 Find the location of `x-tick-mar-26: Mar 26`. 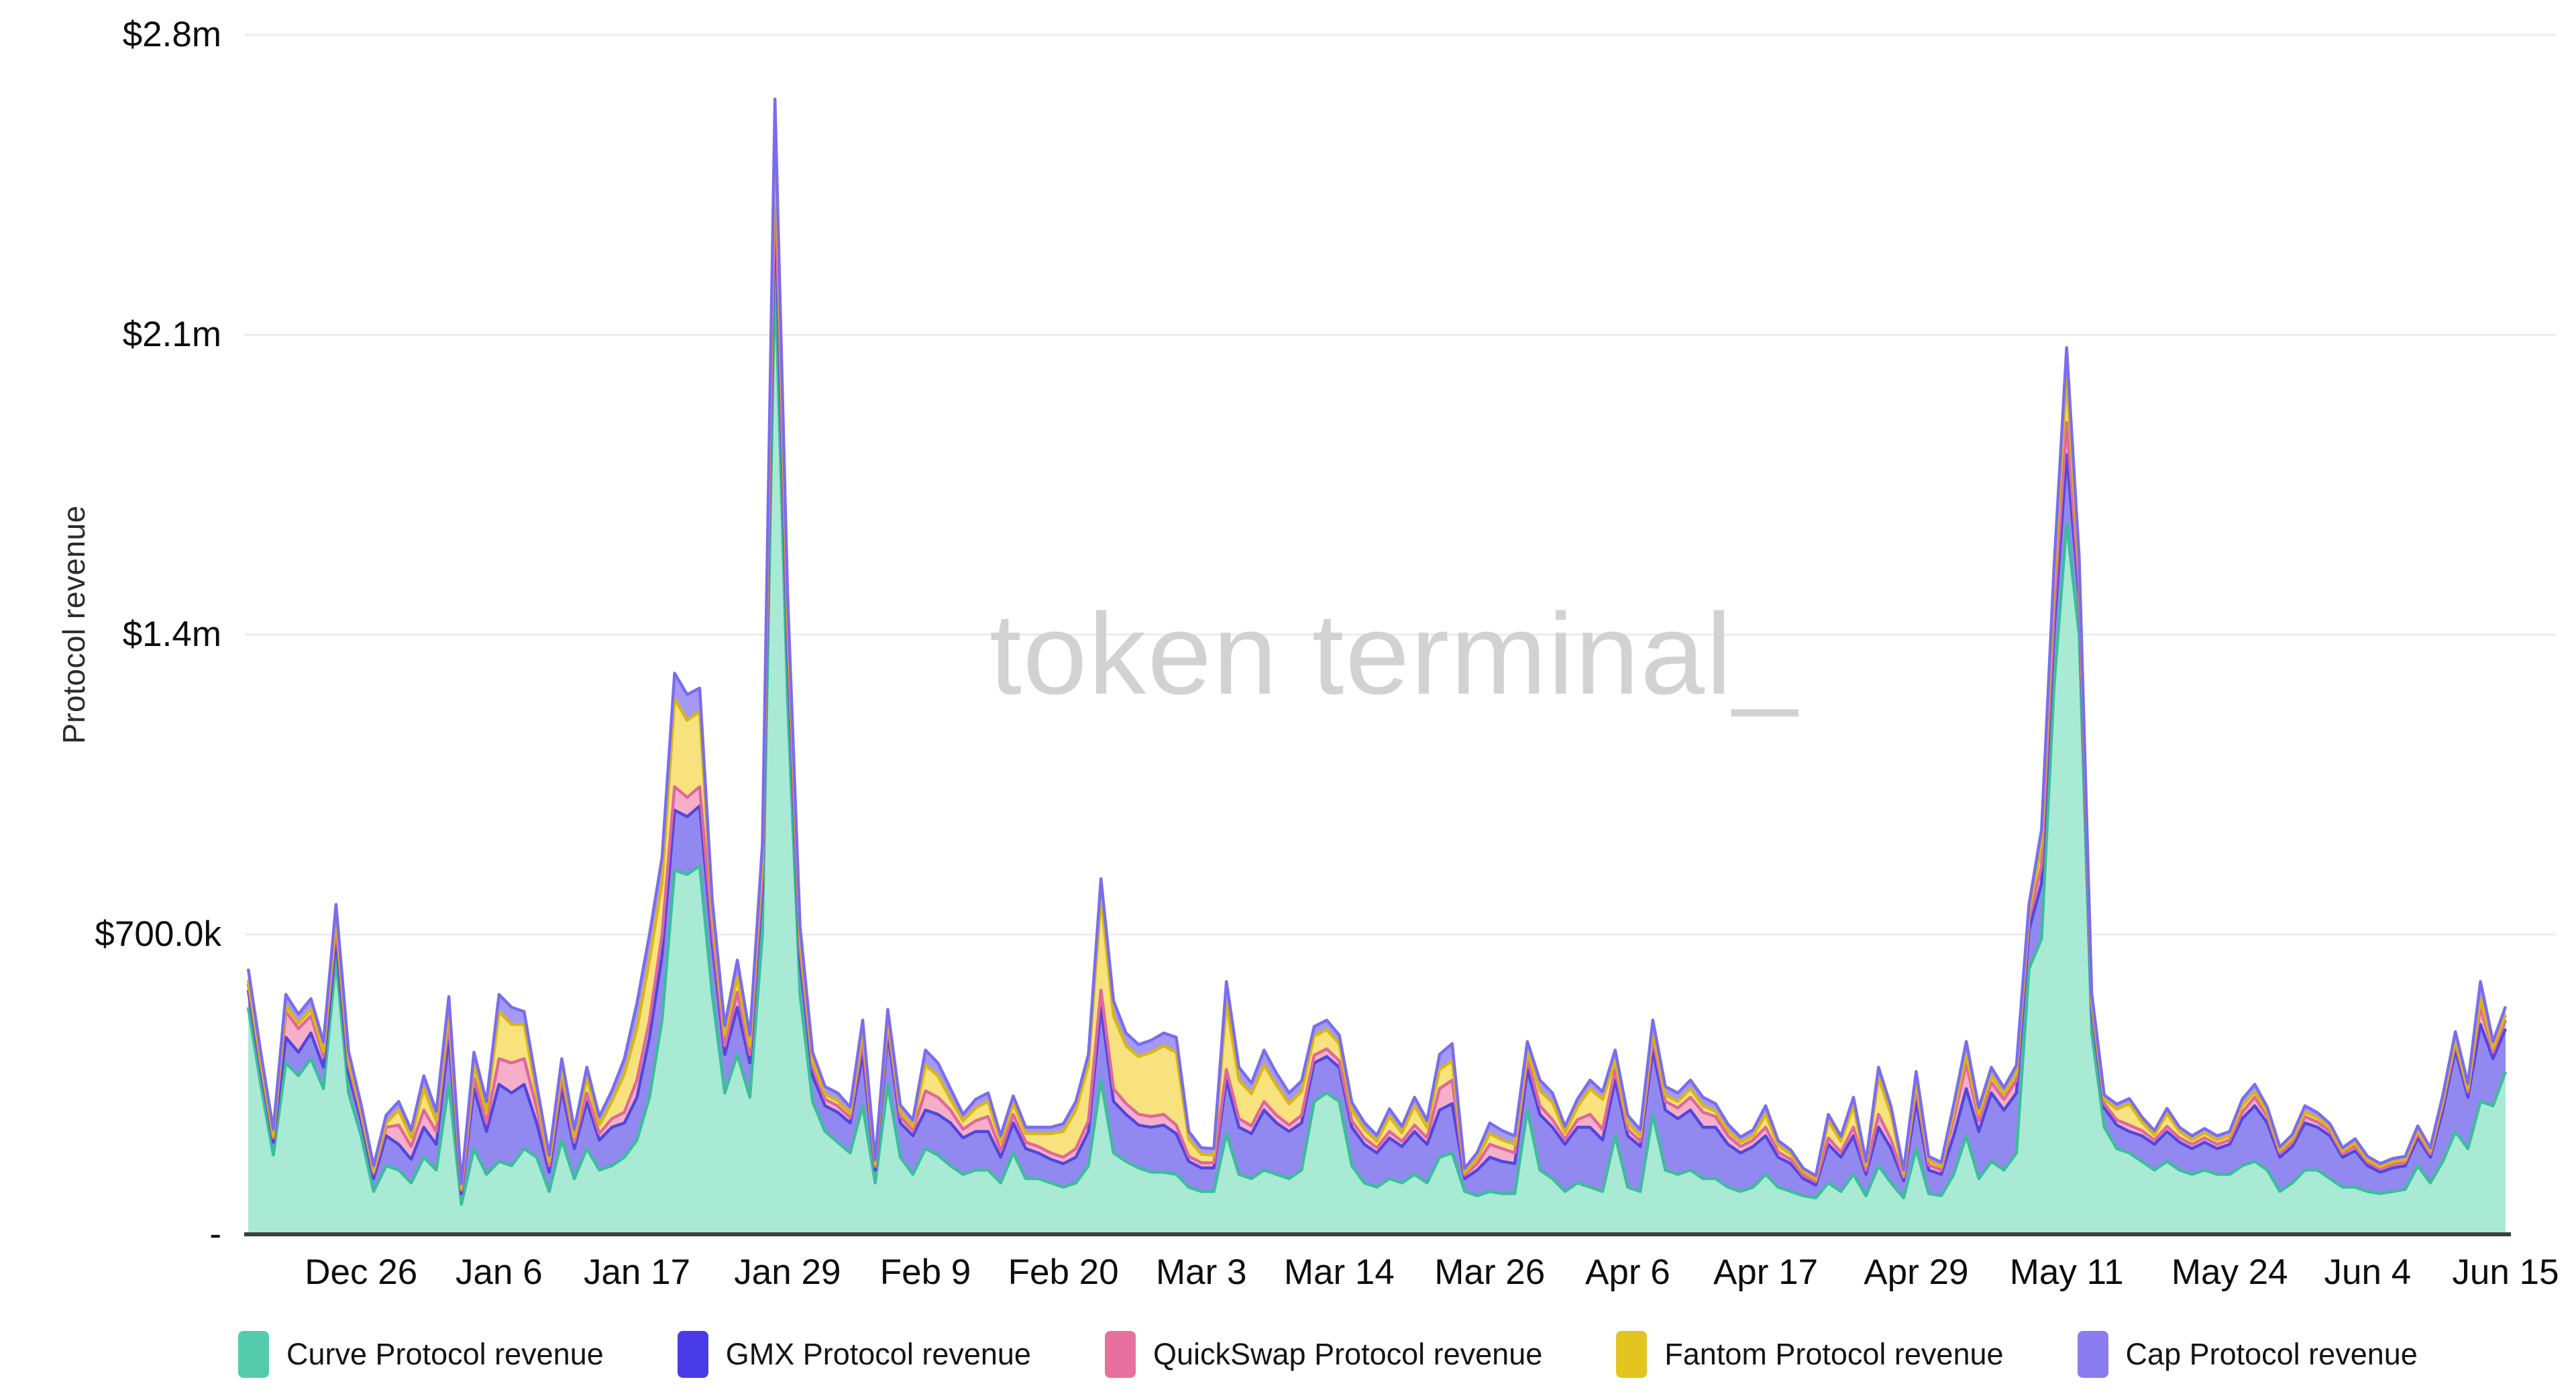

x-tick-mar-26: Mar 26 is located at coordinates (1490, 1272).